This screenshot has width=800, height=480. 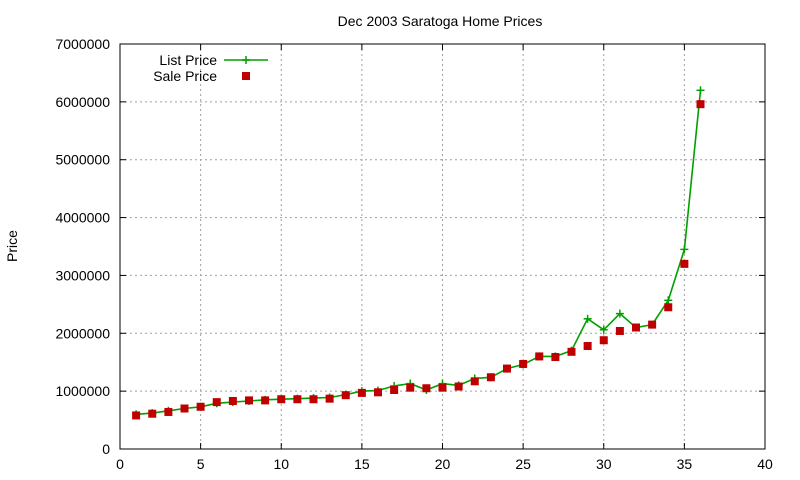 I want to click on x-tick-label: 25, so click(x=523, y=464).